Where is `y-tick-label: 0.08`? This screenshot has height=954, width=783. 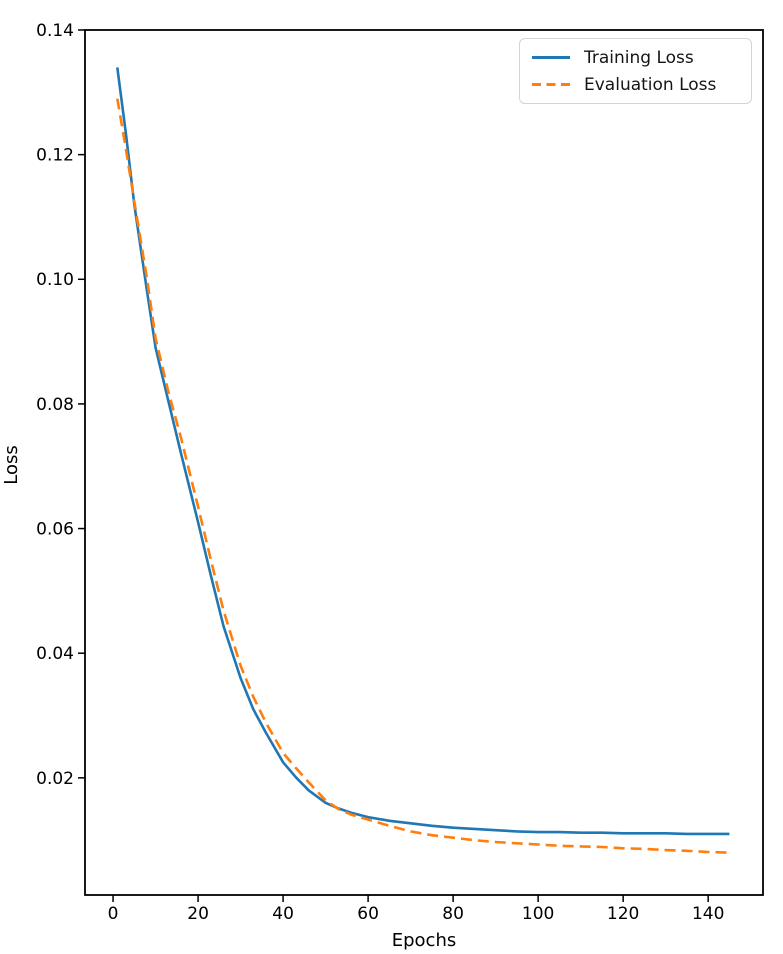 y-tick-label: 0.08 is located at coordinates (55, 405).